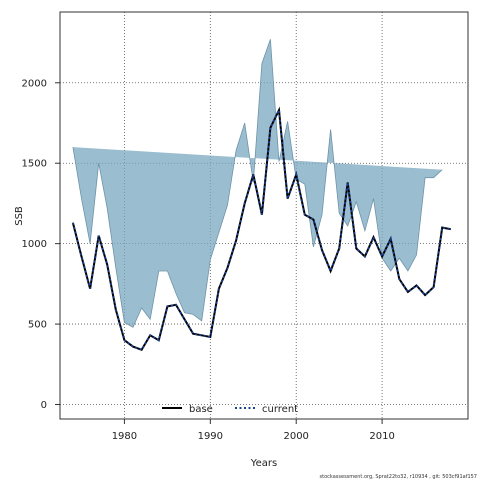 Image resolution: width=480 pixels, height=480 pixels. What do you see at coordinates (210, 436) in the screenshot?
I see `x-tick-label-1990: 1990` at bounding box center [210, 436].